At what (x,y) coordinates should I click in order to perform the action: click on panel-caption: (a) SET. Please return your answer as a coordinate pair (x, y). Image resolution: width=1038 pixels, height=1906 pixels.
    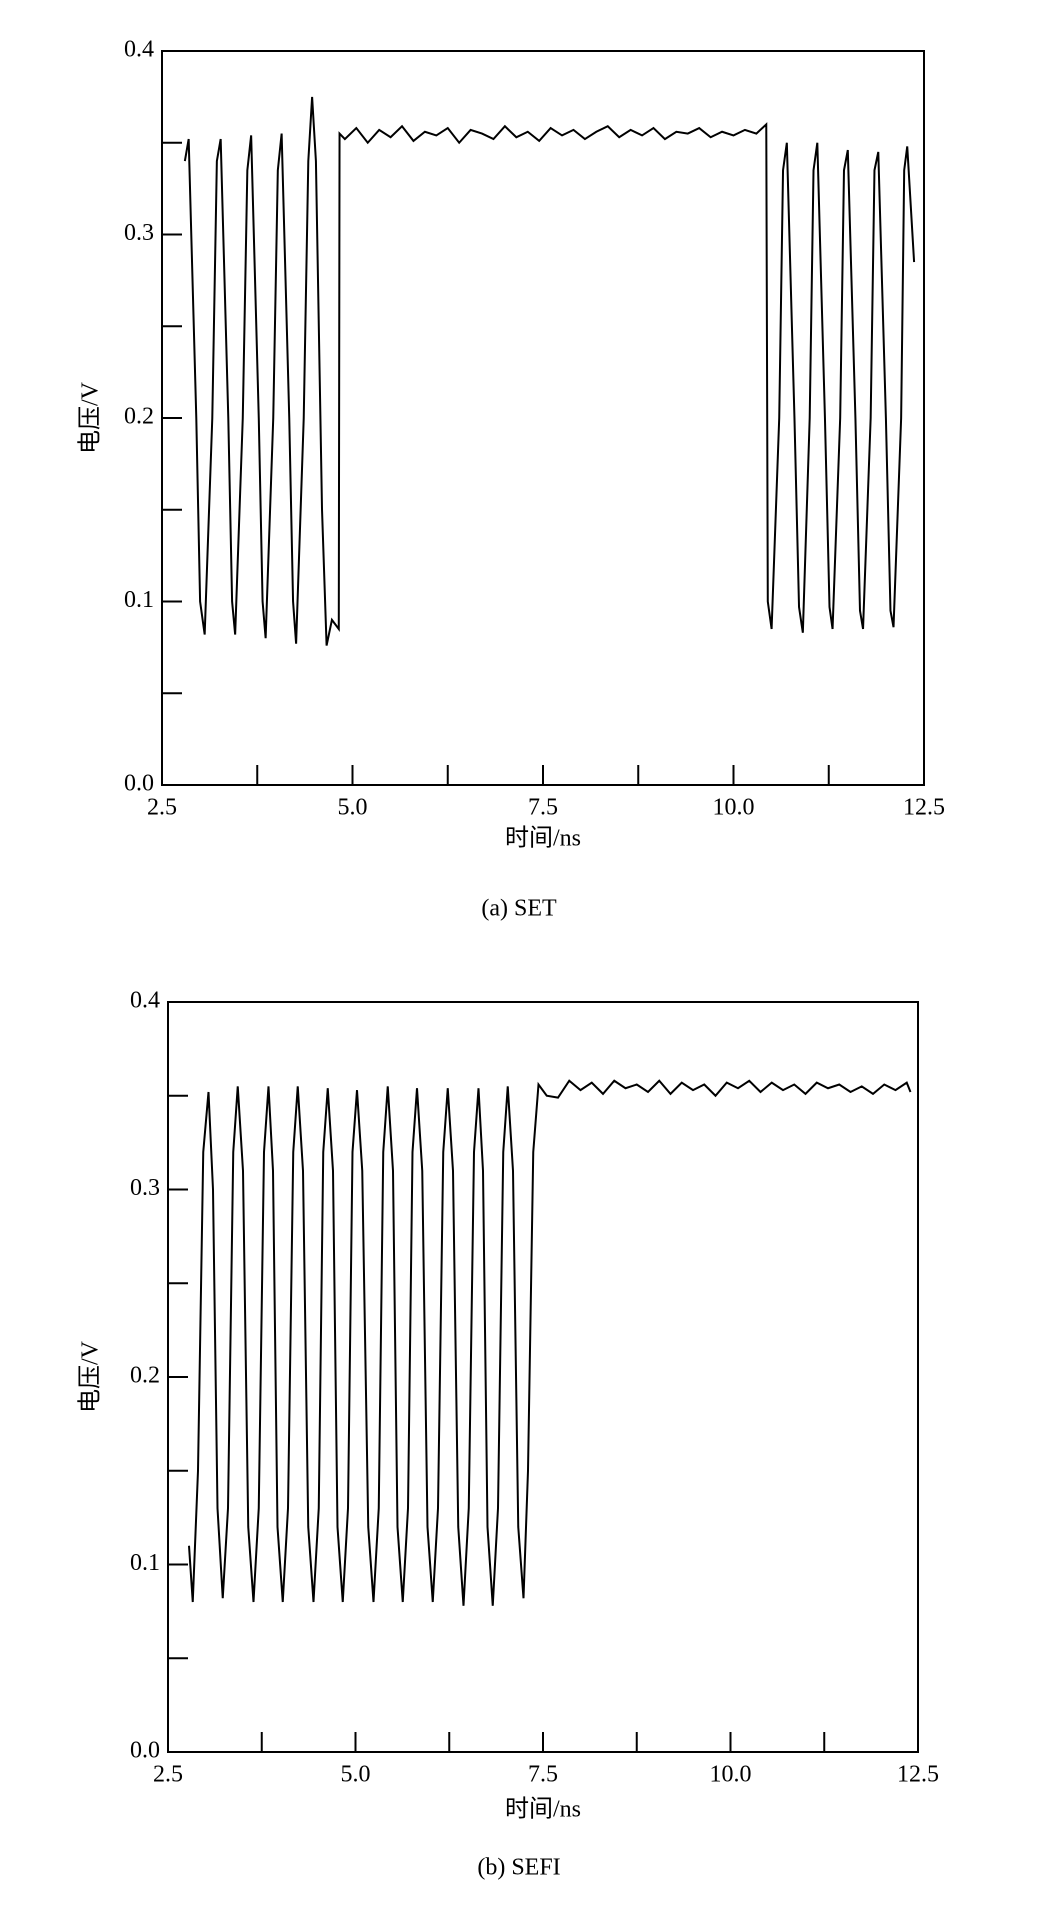
    Looking at the image, I should click on (519, 909).